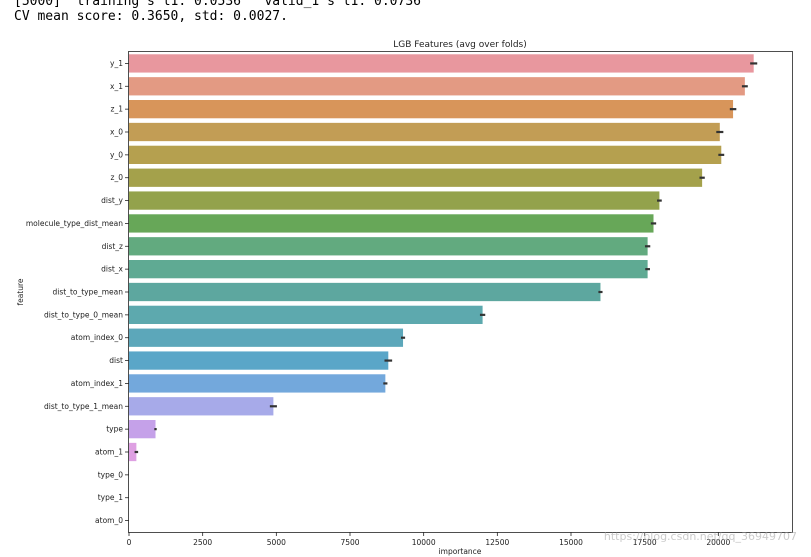  I want to click on x-tick-label: 17500, so click(645, 542).